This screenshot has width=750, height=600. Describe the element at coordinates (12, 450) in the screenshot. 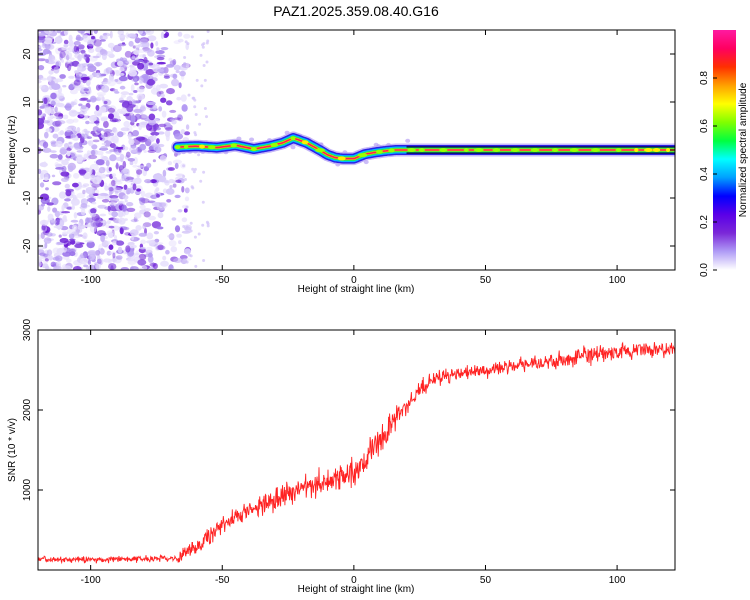

I see `snr-y-axis-label: SNR (10 * v/v)` at that location.